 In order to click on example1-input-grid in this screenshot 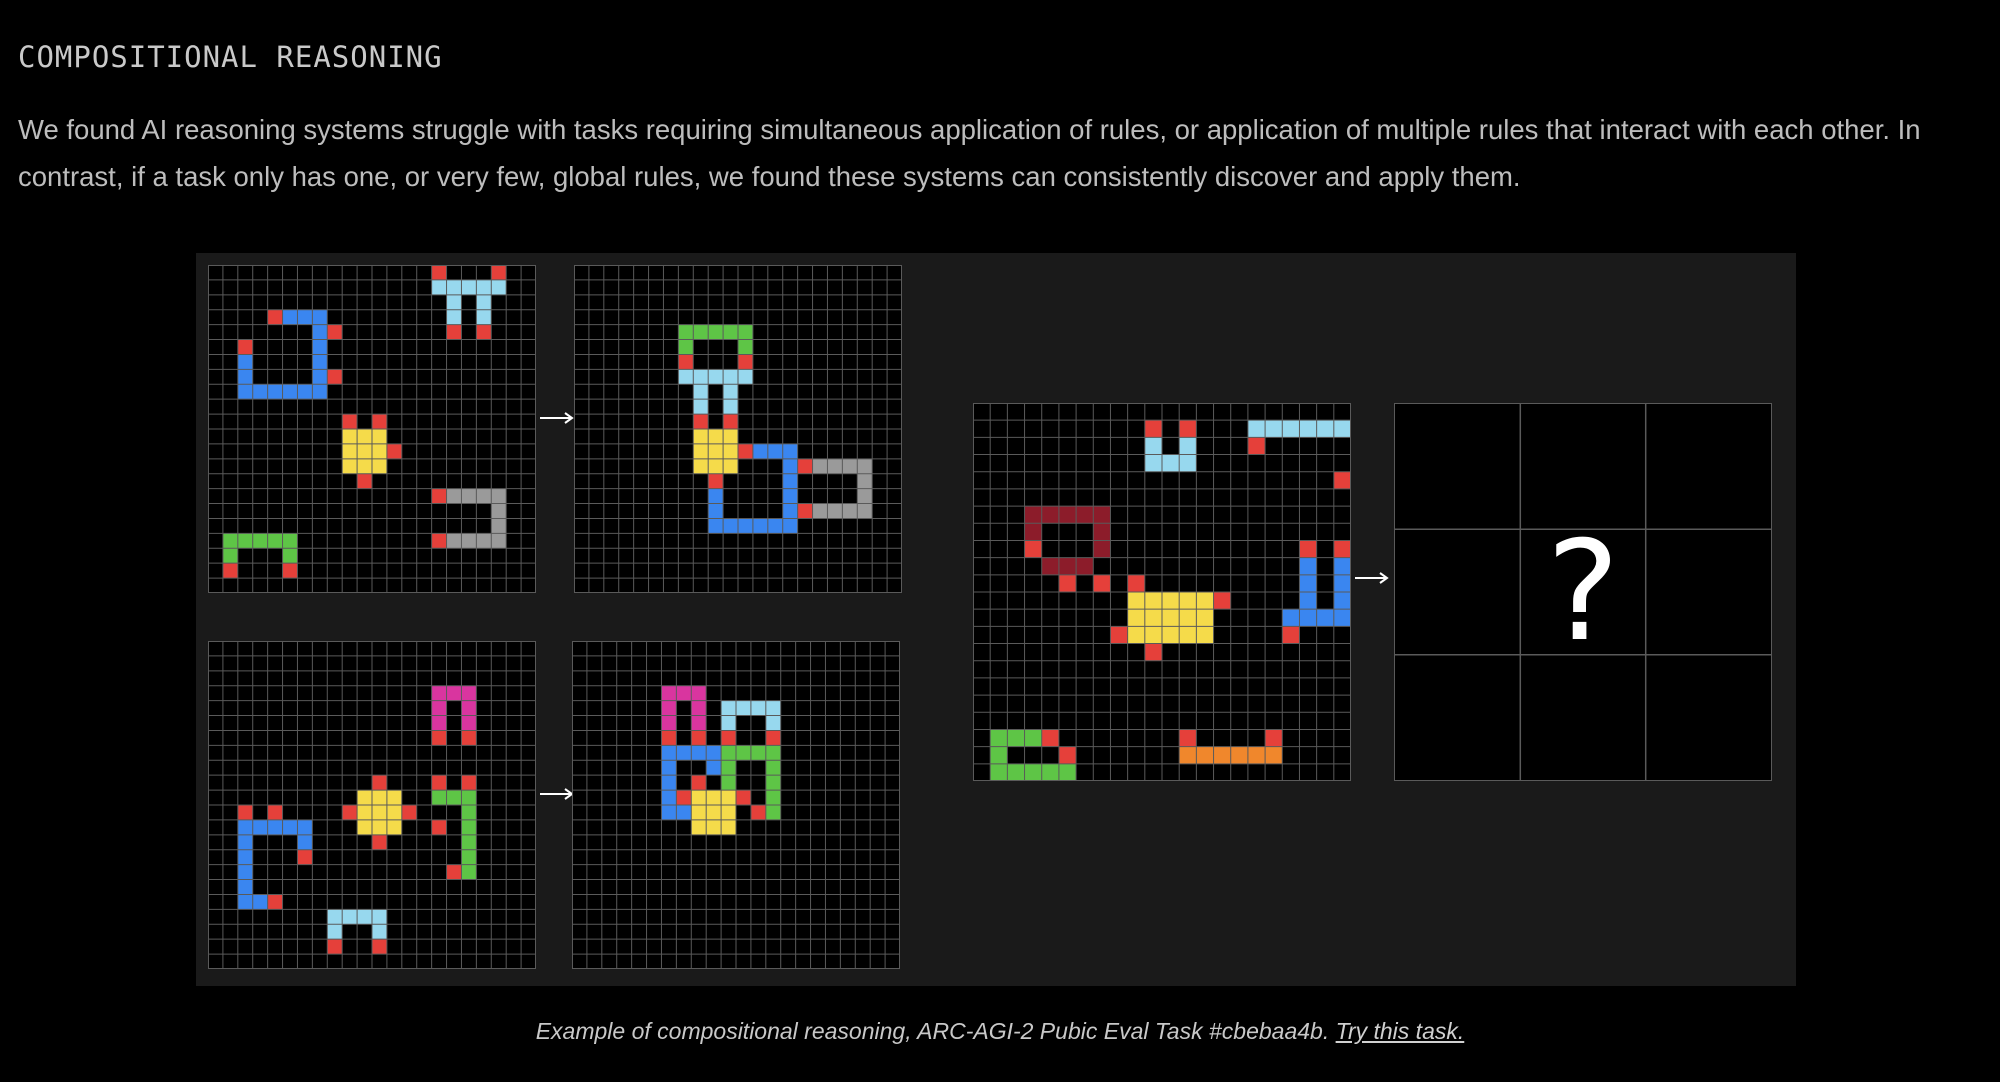, I will do `click(372, 429)`.